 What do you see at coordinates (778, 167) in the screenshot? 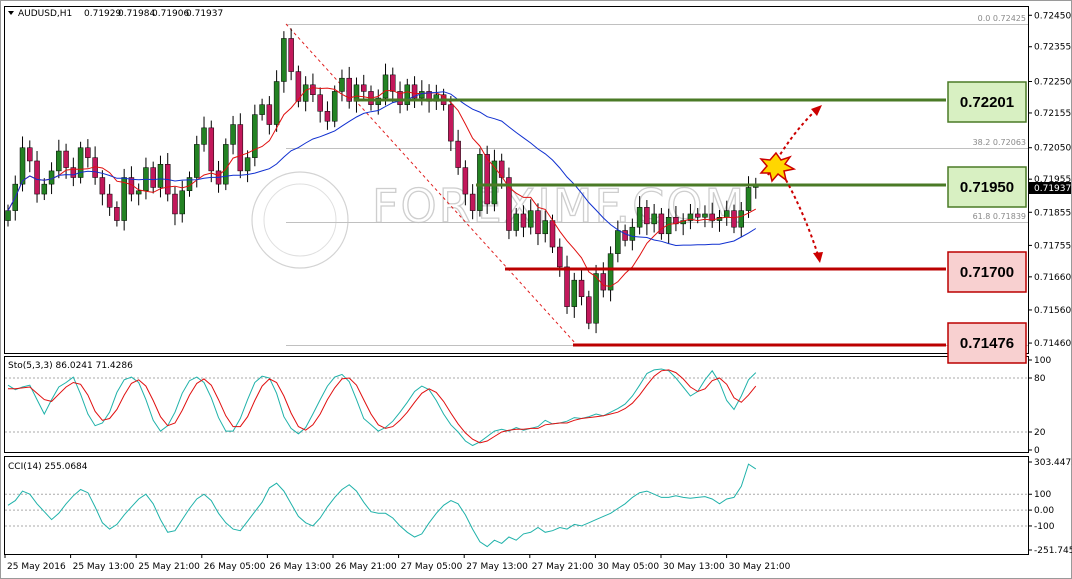
I see `breakout-burst-icon` at bounding box center [778, 167].